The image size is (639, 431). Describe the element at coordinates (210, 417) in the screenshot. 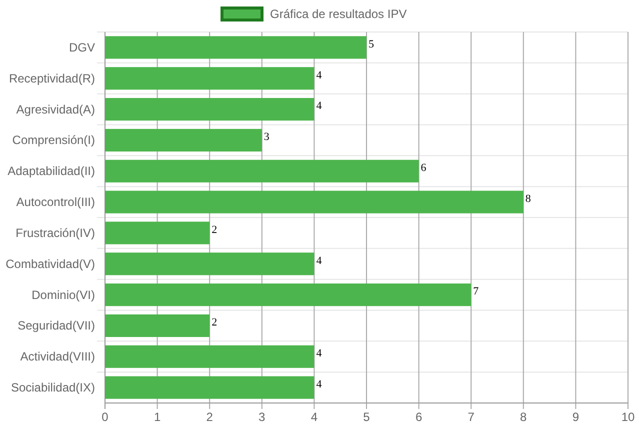

I see `x-tick-label: 2` at that location.